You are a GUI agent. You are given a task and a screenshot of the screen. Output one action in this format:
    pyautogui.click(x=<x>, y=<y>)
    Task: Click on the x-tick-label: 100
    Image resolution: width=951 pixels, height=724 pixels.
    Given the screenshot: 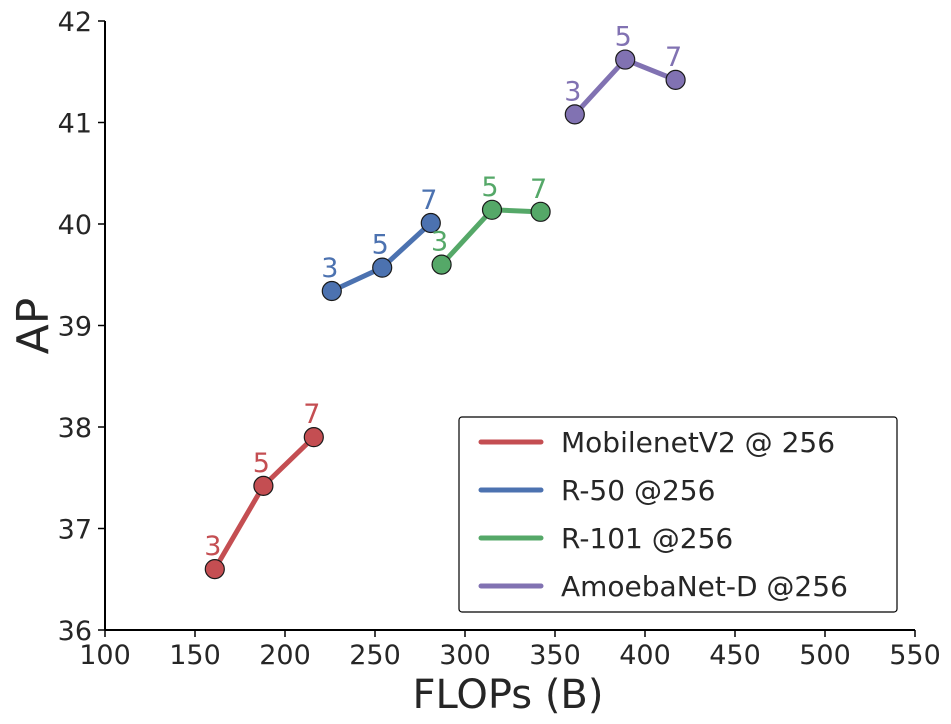 What is the action you would take?
    pyautogui.click(x=105, y=655)
    